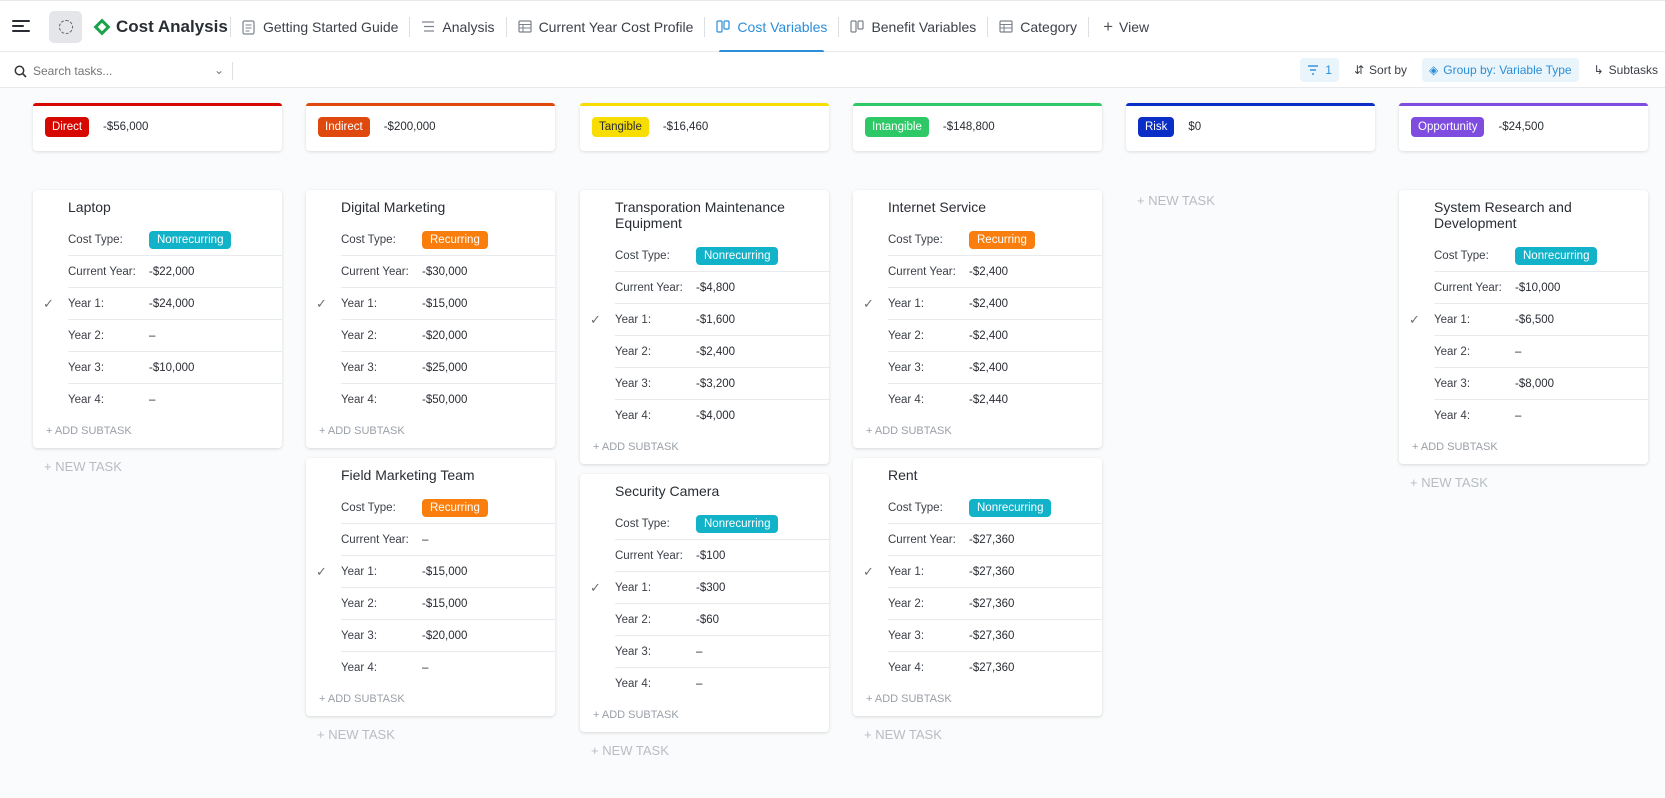  Describe the element at coordinates (708, 619) in the screenshot. I see `field-value: -$60` at that location.